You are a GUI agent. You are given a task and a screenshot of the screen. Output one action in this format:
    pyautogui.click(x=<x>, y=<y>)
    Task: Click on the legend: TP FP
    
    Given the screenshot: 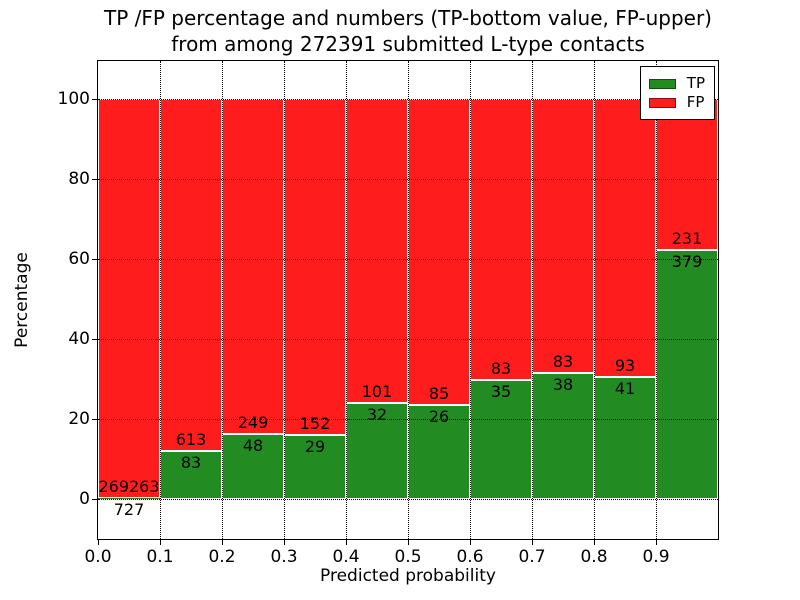 What is the action you would take?
    pyautogui.click(x=677, y=93)
    